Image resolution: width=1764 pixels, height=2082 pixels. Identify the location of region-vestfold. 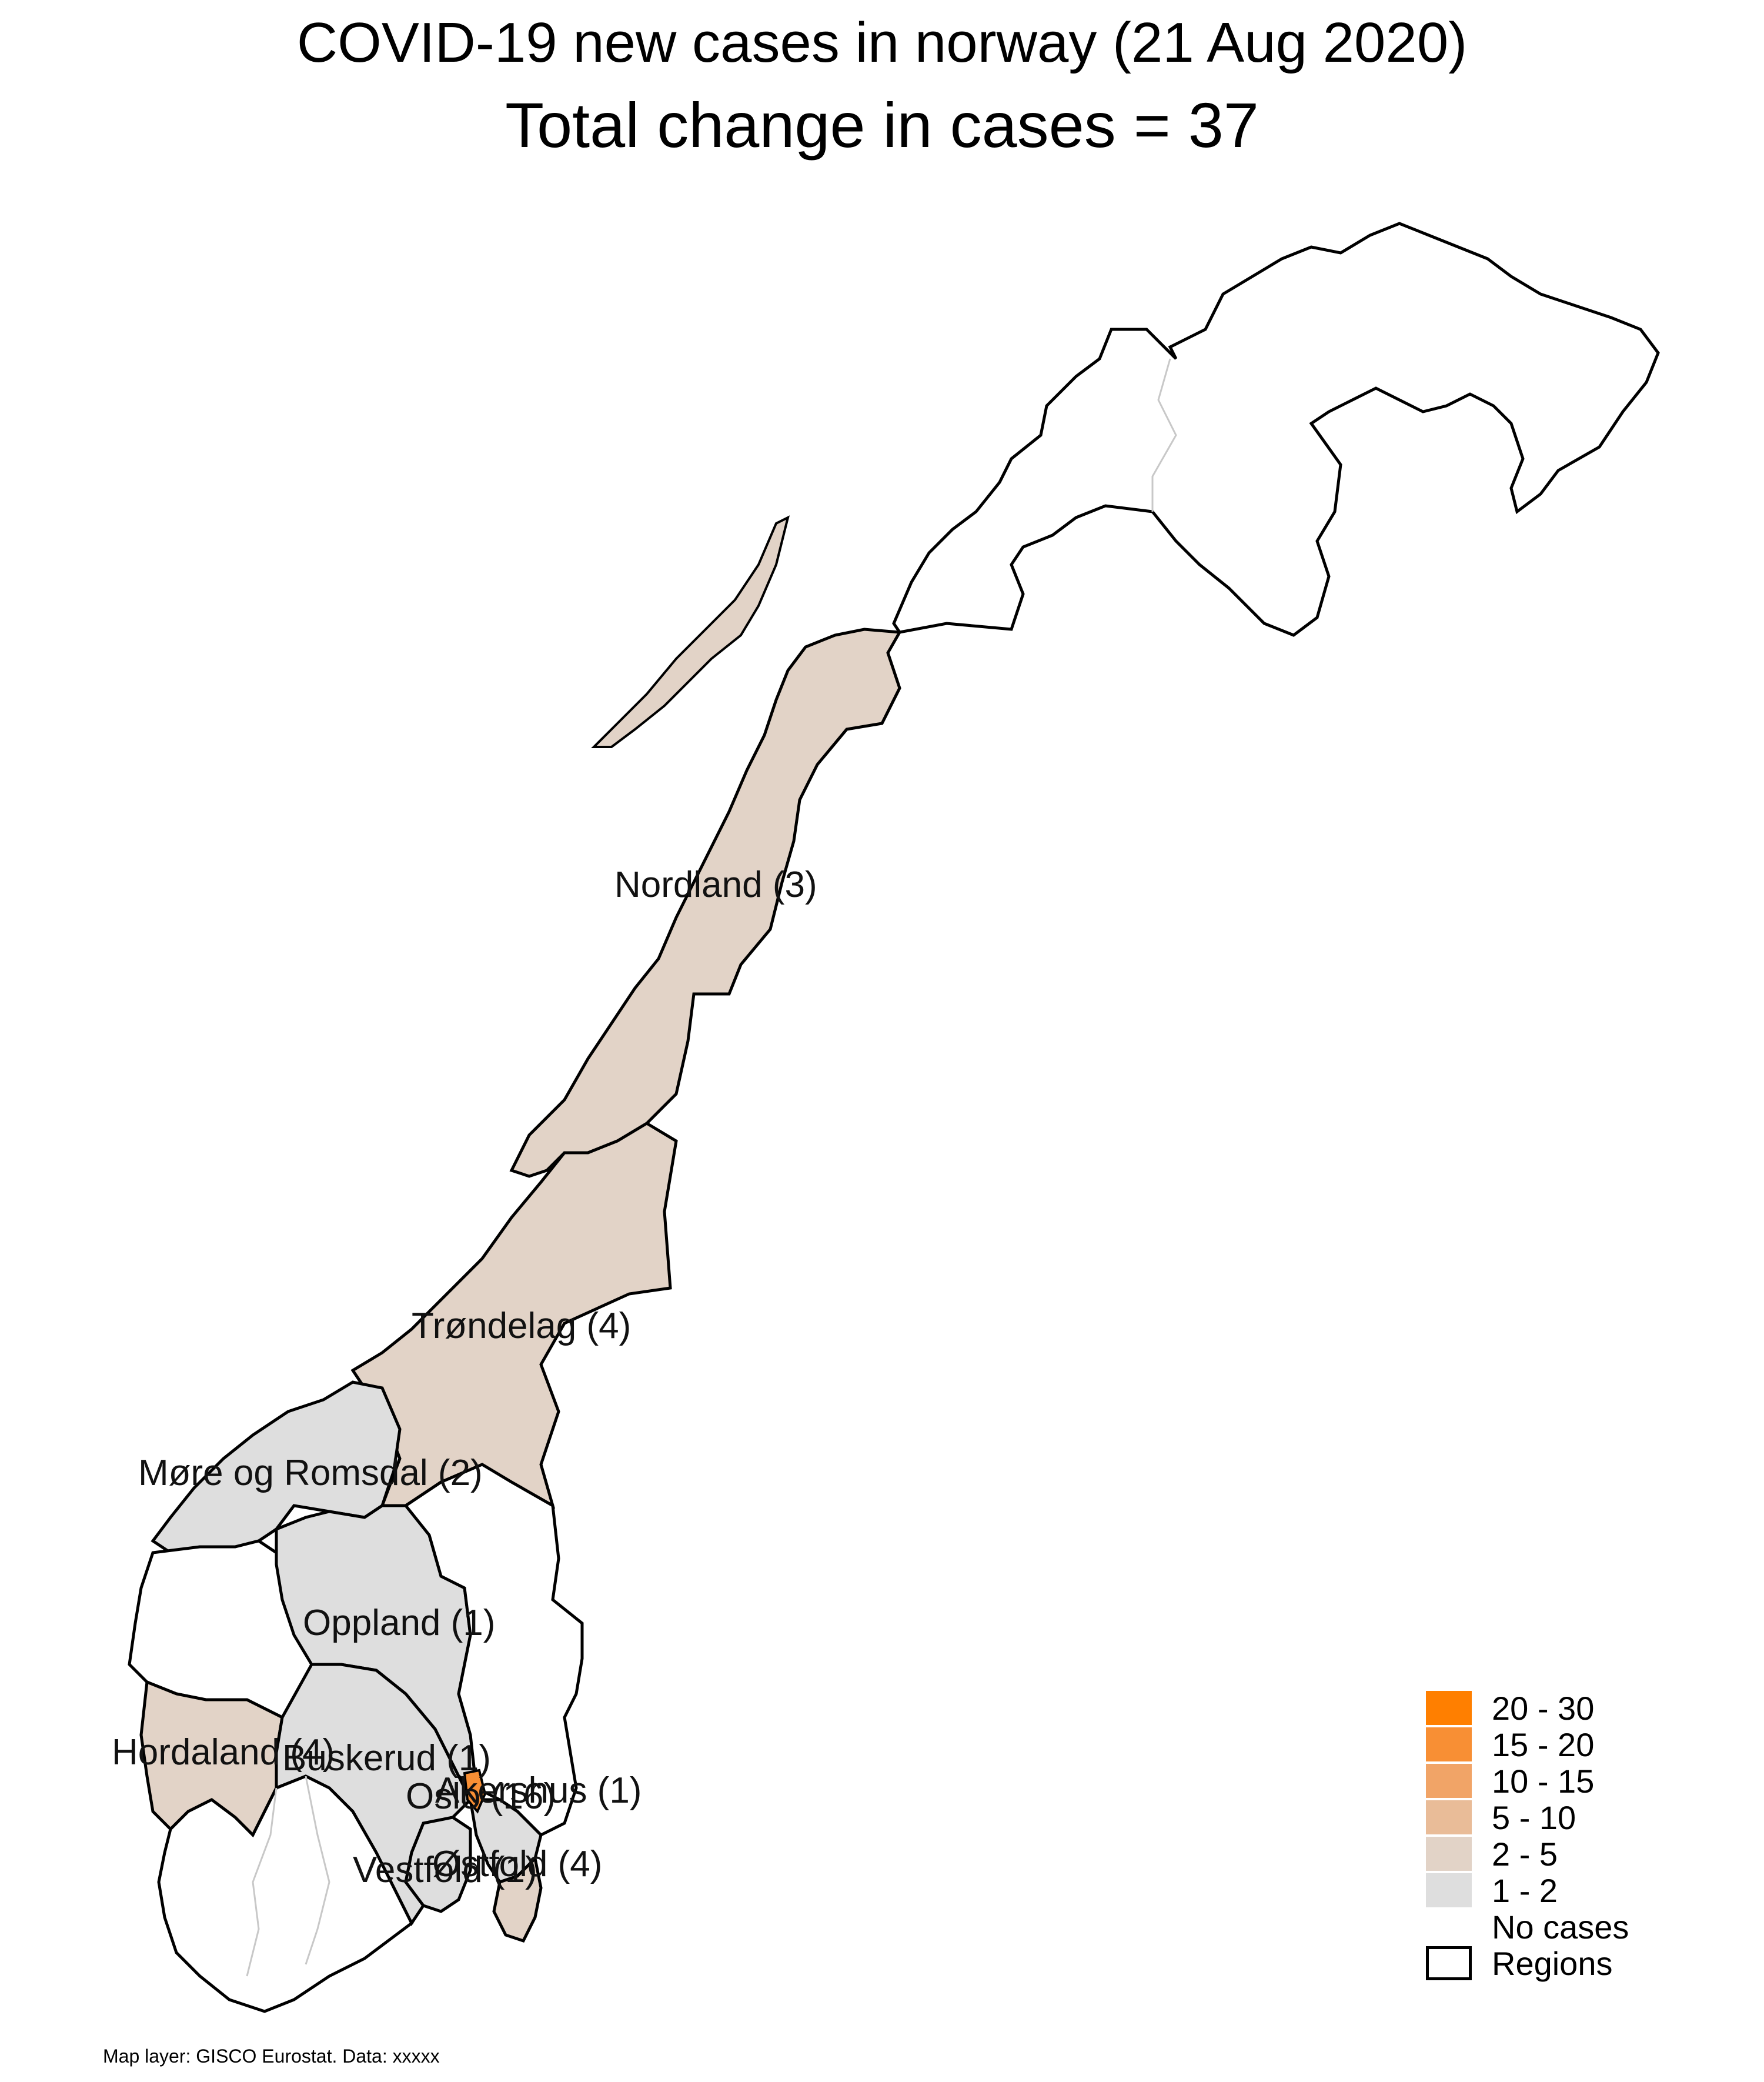
(438, 1865).